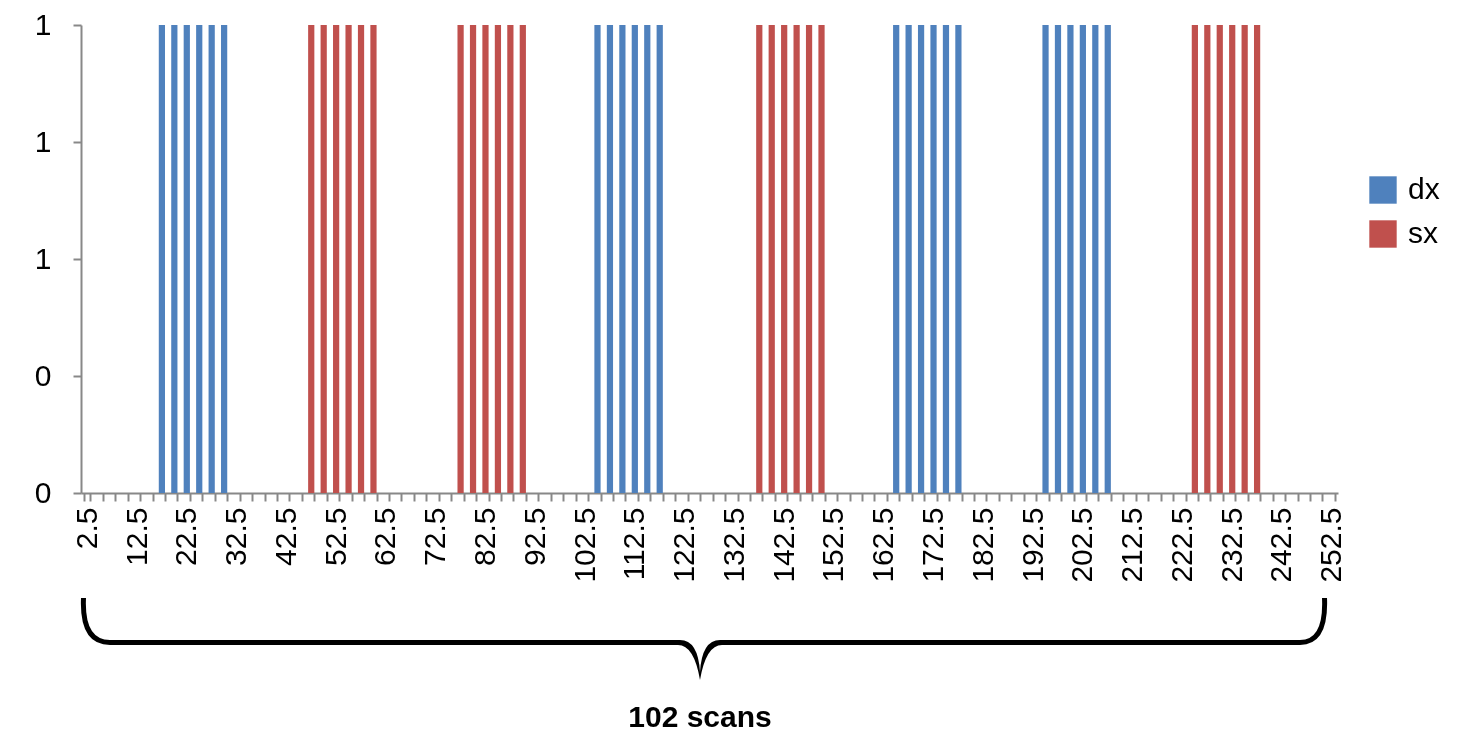 The height and width of the screenshot is (741, 1457). Describe the element at coordinates (684, 545) in the screenshot. I see `x-tick-label: 122.5` at that location.